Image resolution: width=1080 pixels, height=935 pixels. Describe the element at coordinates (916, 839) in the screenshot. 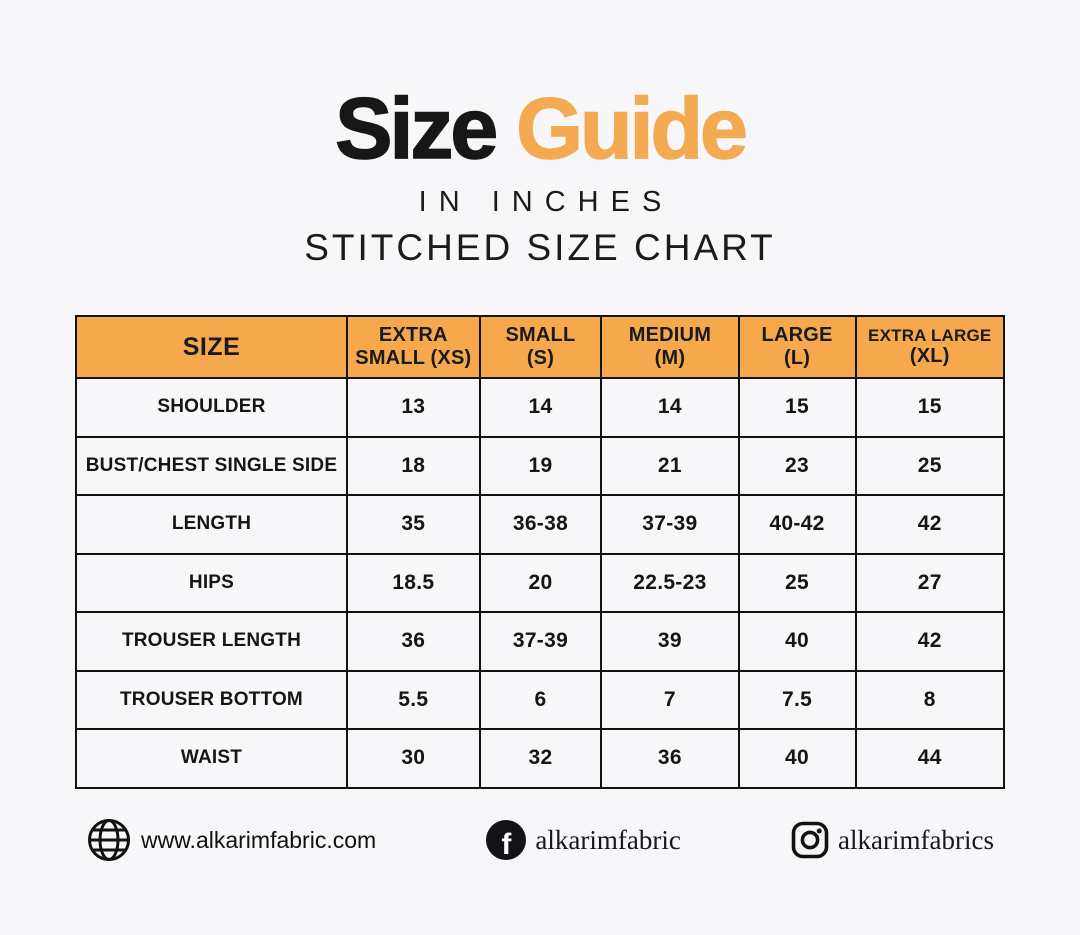

I see `instagram-handle: alkarimfabrics` at that location.